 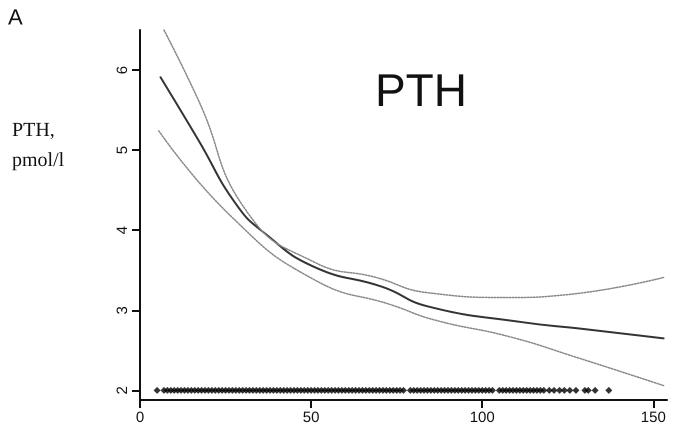 I want to click on y-tick-label: 2, so click(x=122, y=390).